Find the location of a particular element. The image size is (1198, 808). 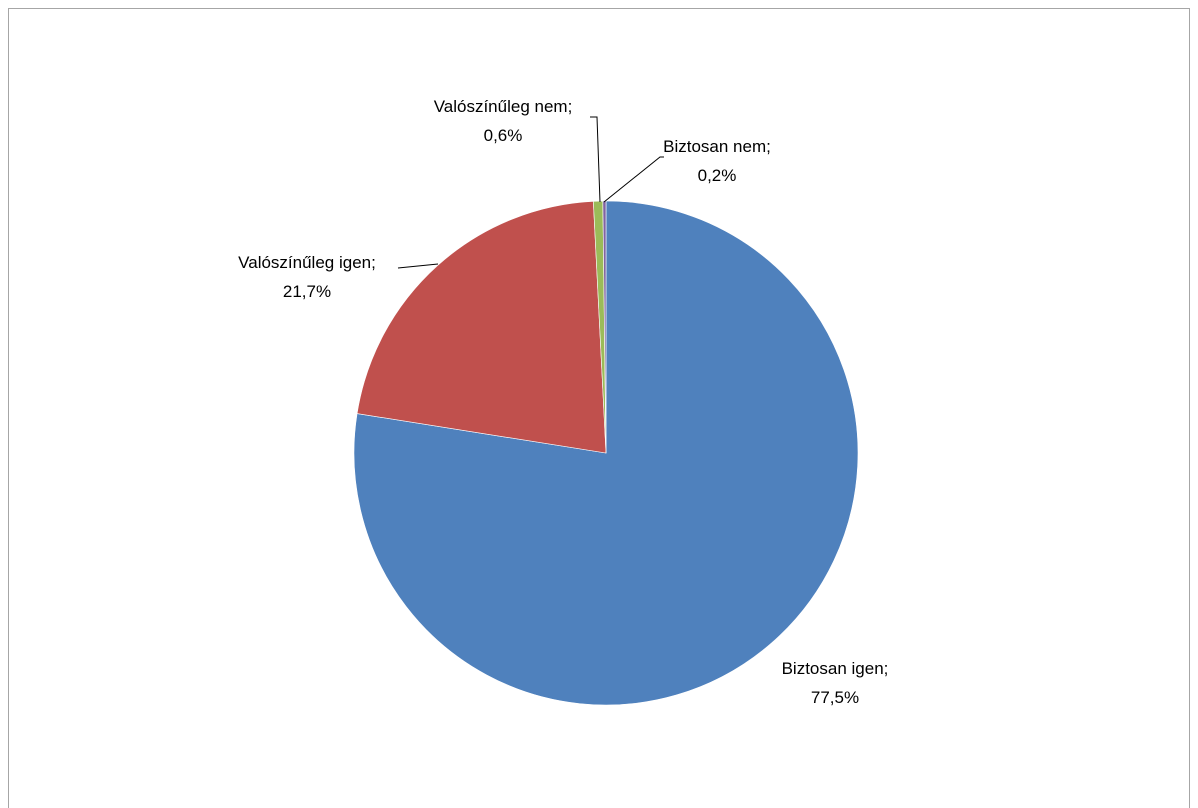

data-label-biztosan-igen: Biztosan igen; 77,5% is located at coordinates (835, 683).